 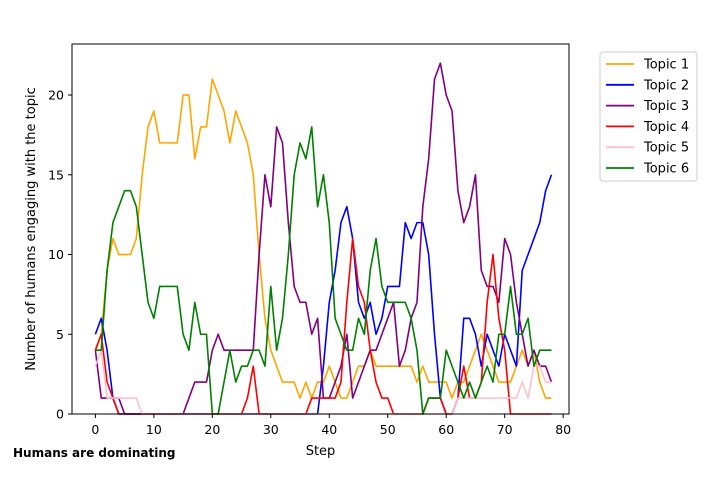 What do you see at coordinates (94, 453) in the screenshot?
I see `caption: Humans are dominating` at bounding box center [94, 453].